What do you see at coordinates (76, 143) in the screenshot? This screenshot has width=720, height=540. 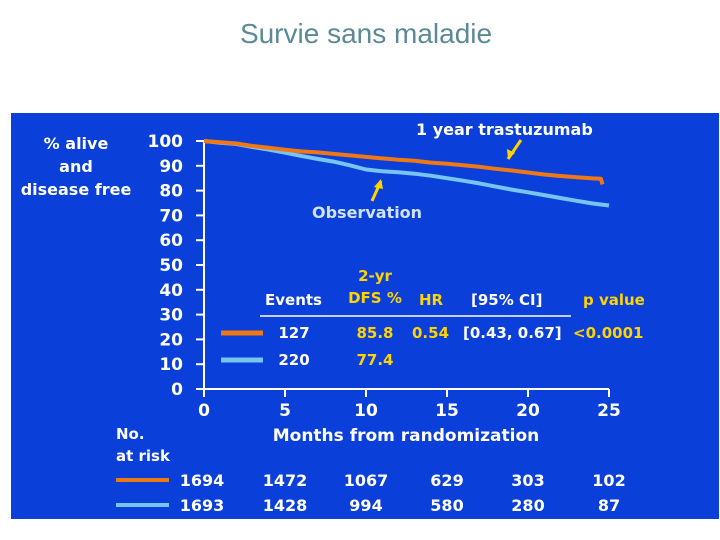 I see `y-axis-label: % alive` at bounding box center [76, 143].